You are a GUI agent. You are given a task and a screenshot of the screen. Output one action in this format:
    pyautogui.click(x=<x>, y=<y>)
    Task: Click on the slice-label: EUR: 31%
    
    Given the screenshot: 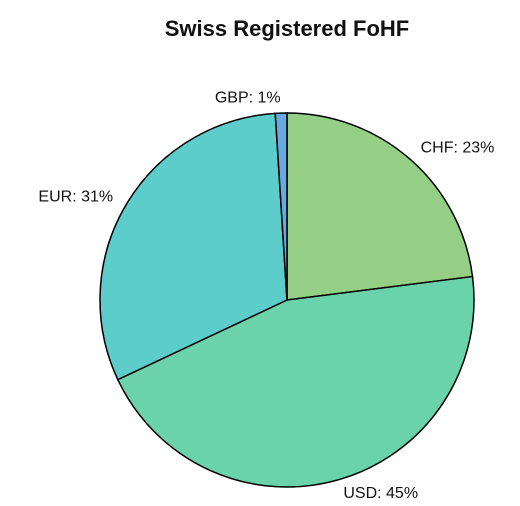 What is the action you would take?
    pyautogui.click(x=75, y=196)
    